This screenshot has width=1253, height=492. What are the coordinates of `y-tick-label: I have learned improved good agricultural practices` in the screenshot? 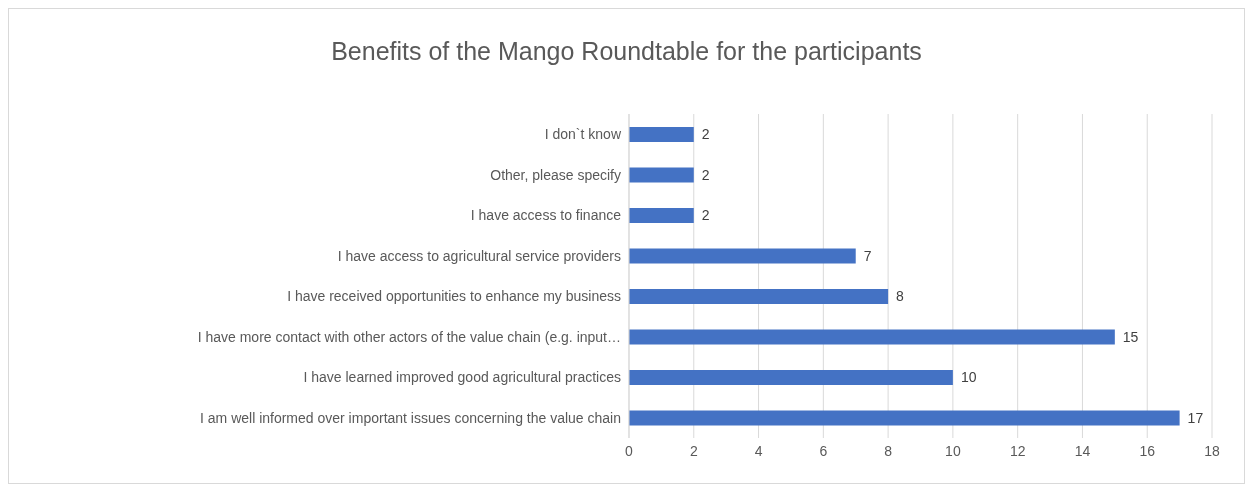 It's located at (462, 377).